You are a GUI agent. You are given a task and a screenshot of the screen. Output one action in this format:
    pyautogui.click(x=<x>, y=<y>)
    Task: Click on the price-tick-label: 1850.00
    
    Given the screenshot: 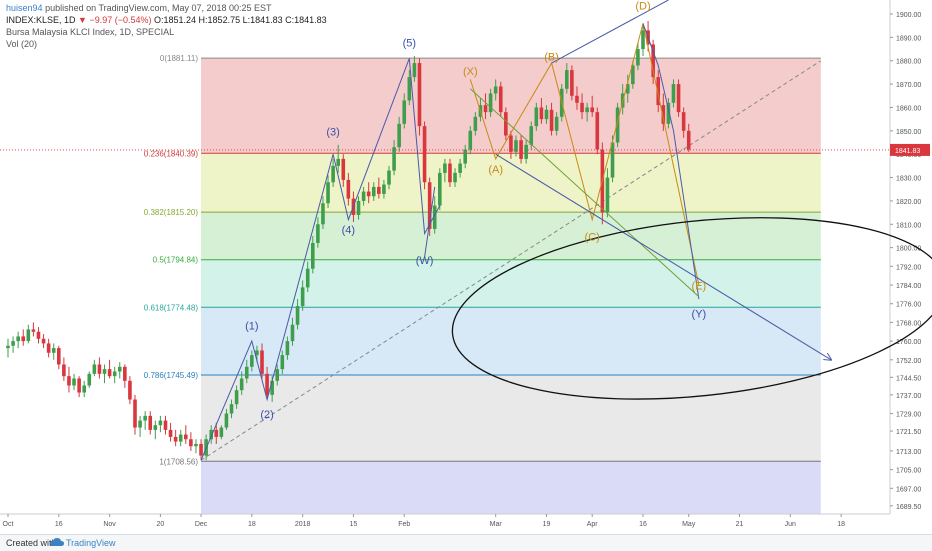 What is the action you would take?
    pyautogui.click(x=908, y=132)
    